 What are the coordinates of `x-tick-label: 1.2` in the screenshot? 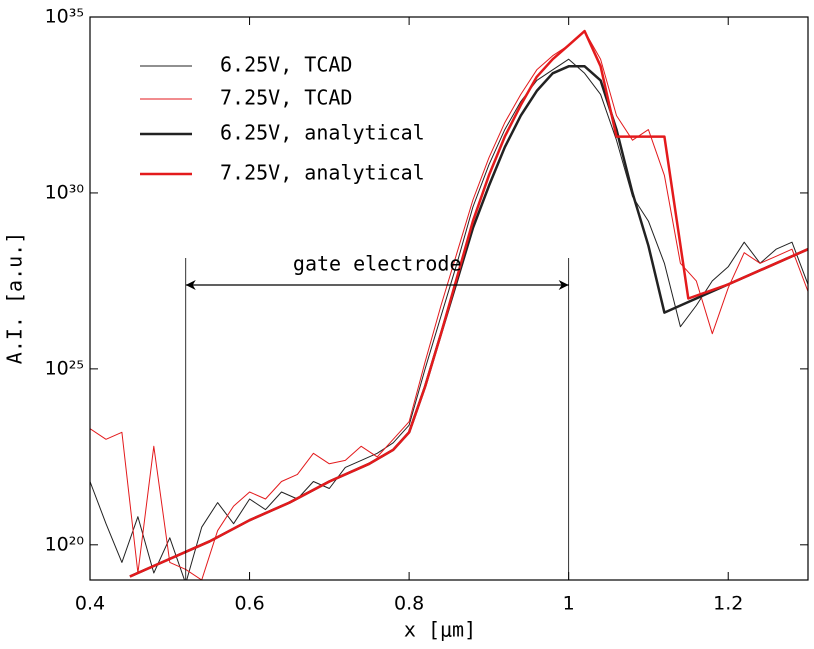 It's located at (728, 604).